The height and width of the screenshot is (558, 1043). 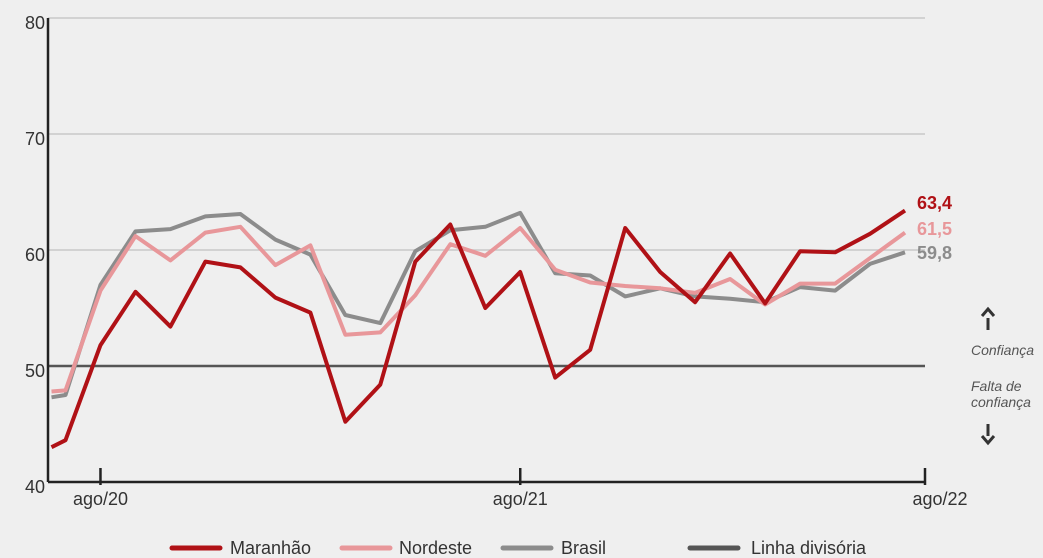 What do you see at coordinates (1003, 350) in the screenshot?
I see `annotation: Confiança` at bounding box center [1003, 350].